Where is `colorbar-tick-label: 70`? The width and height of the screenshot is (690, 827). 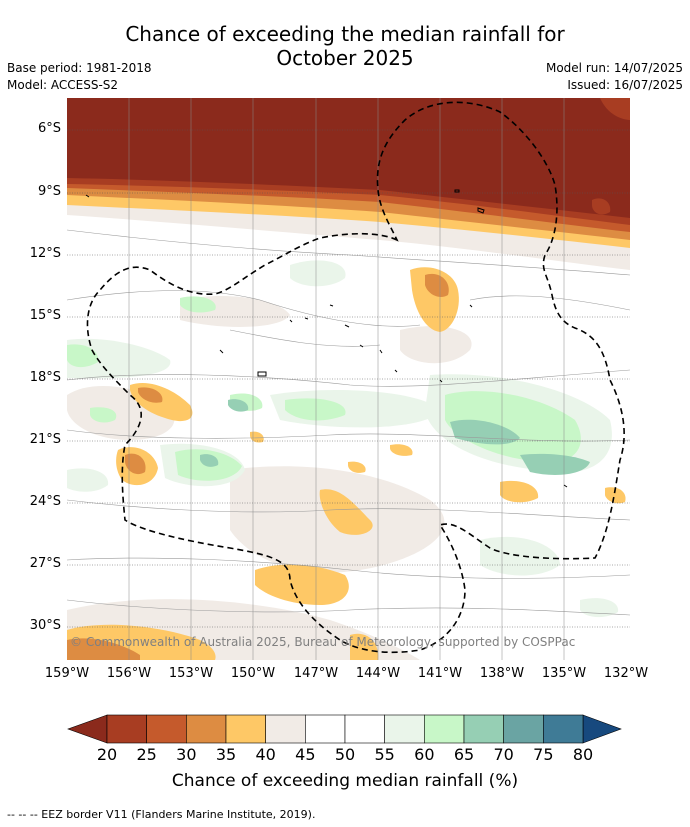 colorbar-tick-label: 70 is located at coordinates (503, 754).